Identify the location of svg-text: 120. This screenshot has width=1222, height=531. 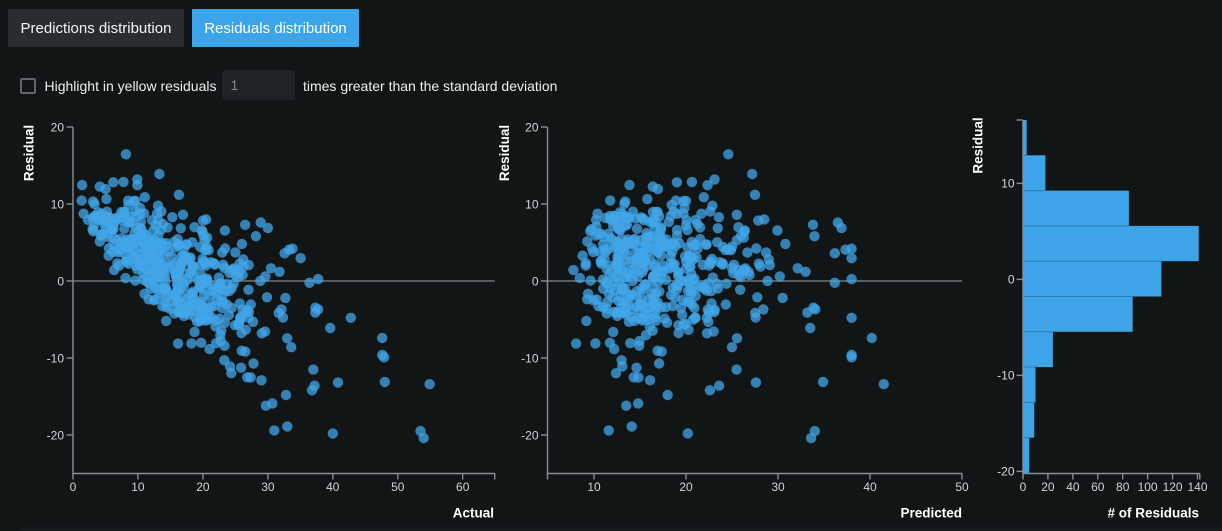
(1173, 487).